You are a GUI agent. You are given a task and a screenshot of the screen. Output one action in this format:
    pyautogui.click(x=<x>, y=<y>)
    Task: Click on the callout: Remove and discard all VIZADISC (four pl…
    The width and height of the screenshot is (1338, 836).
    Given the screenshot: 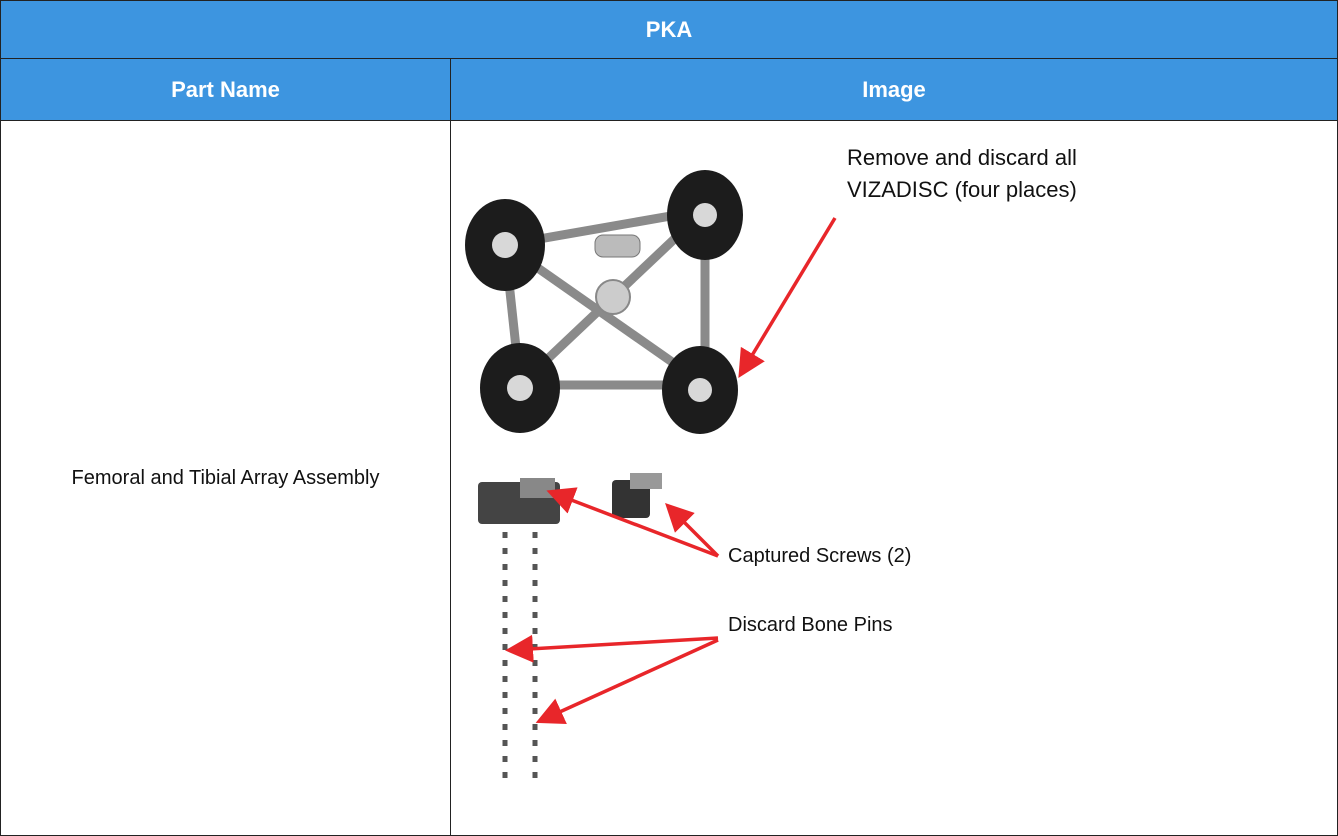 What is the action you would take?
    pyautogui.click(x=962, y=173)
    